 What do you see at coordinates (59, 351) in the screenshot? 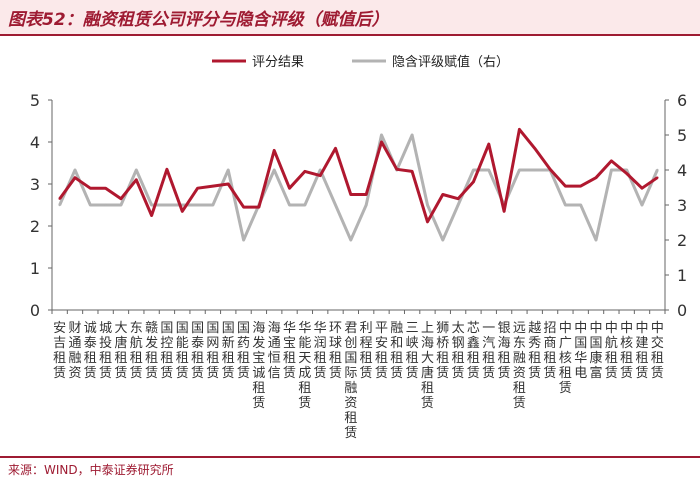
I see `x-tick-label-1: 安吉租赁` at bounding box center [59, 351].